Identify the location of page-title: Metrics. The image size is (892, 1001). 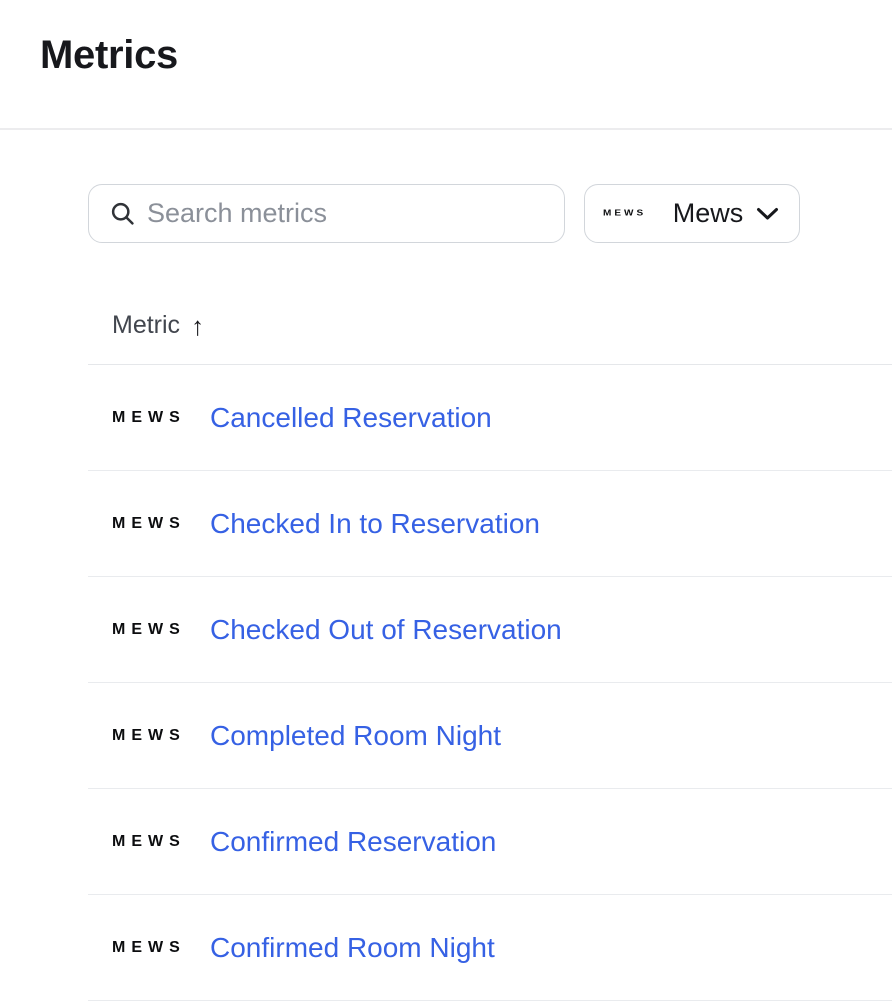
(109, 55).